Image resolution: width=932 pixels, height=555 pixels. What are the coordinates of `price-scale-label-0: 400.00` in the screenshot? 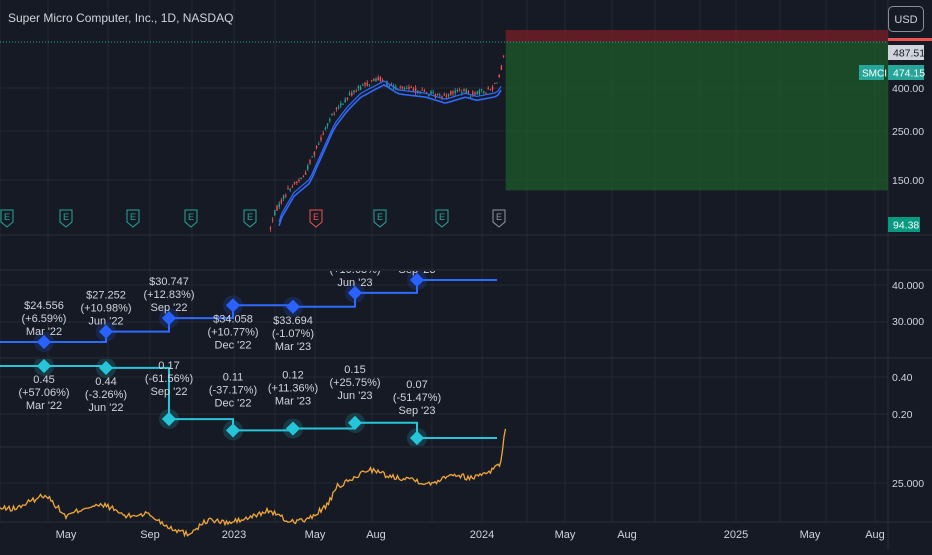 It's located at (908, 89).